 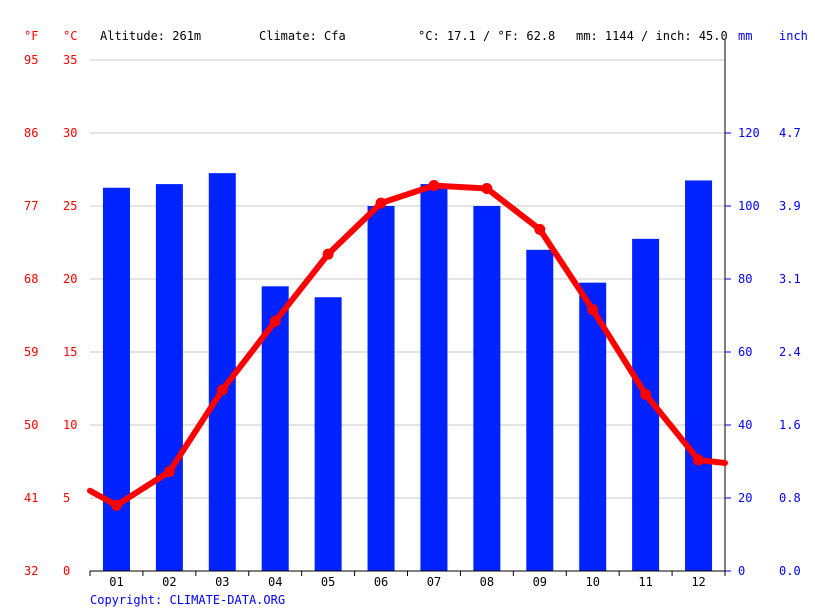 I want to click on inch-tick-label: 3.9, so click(x=790, y=206).